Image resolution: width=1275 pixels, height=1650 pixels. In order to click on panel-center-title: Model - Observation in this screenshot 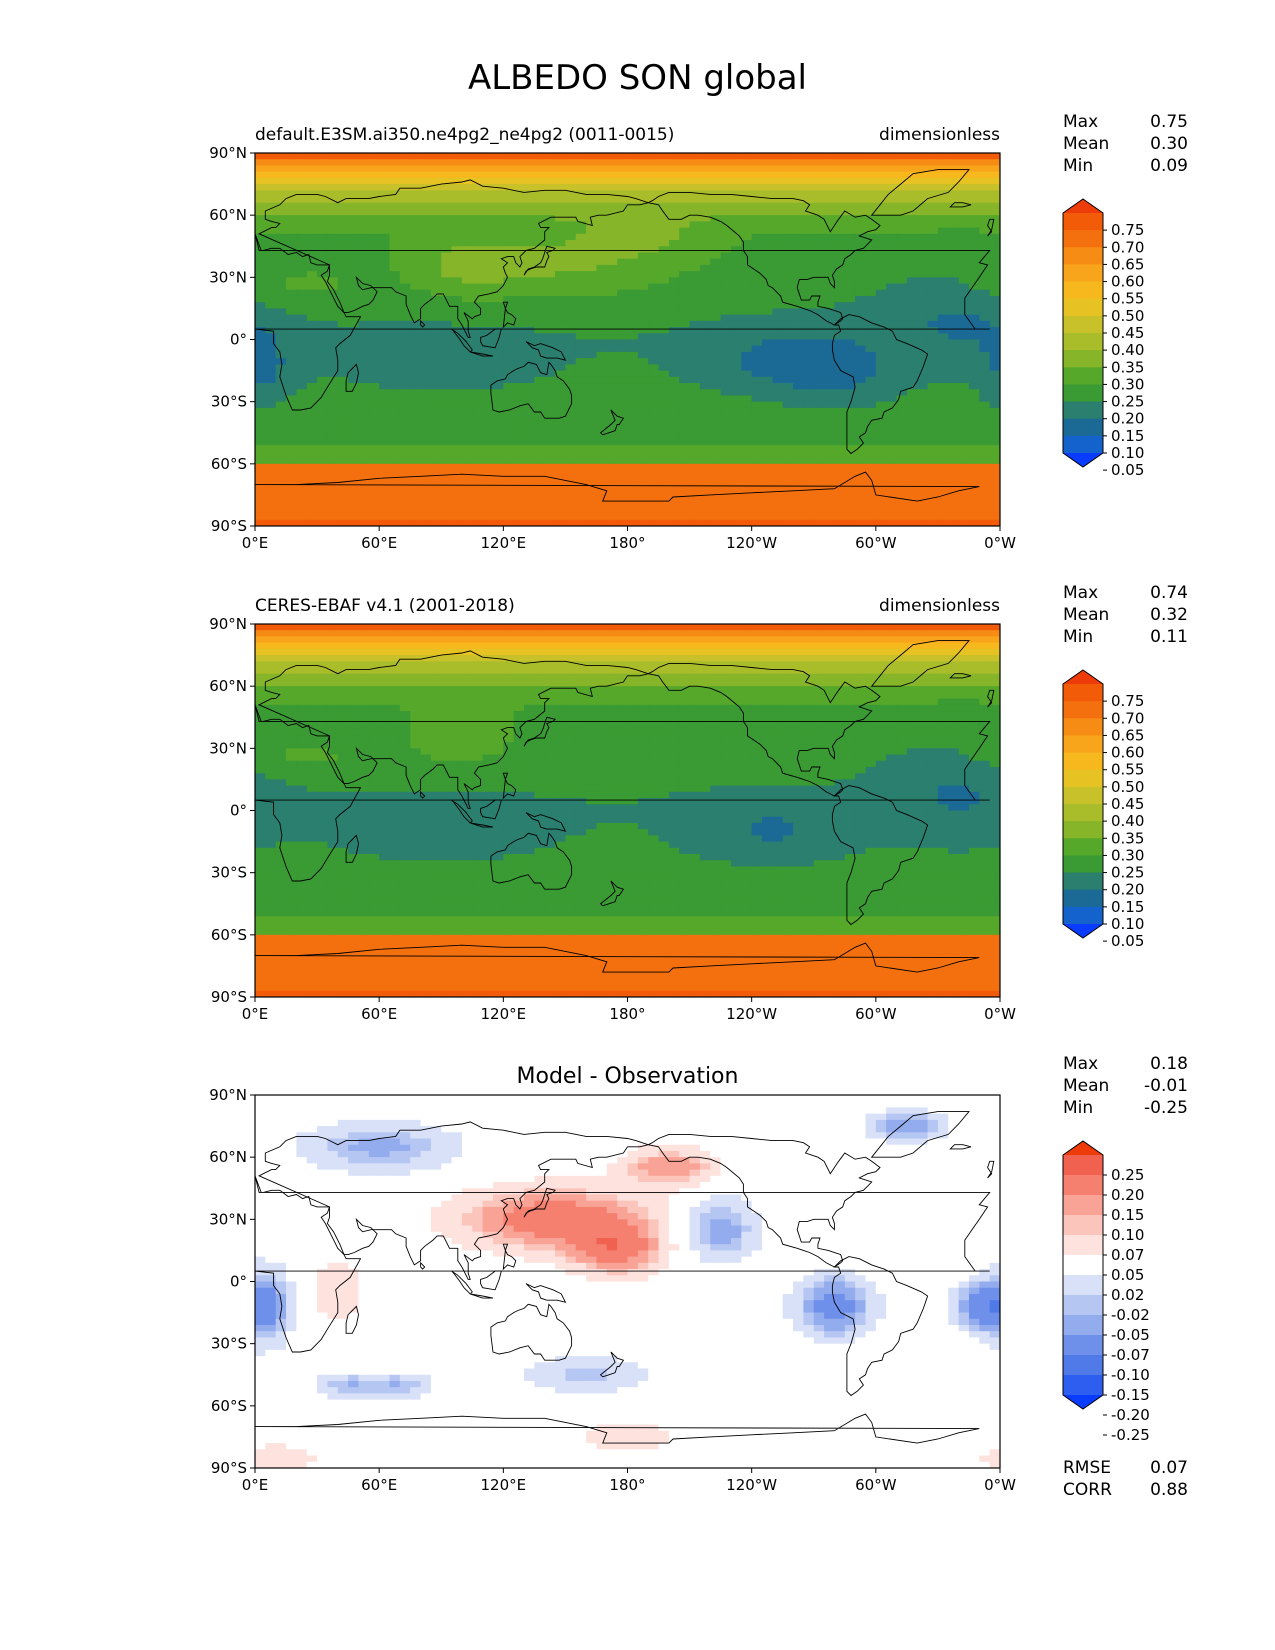, I will do `click(628, 1076)`.